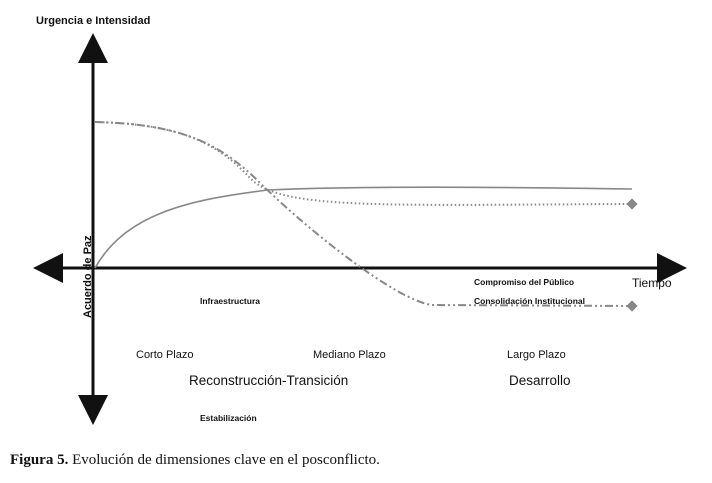 This screenshot has height=483, width=712. I want to click on y-axis-title: Urgencia e Intensidad, so click(93, 21).